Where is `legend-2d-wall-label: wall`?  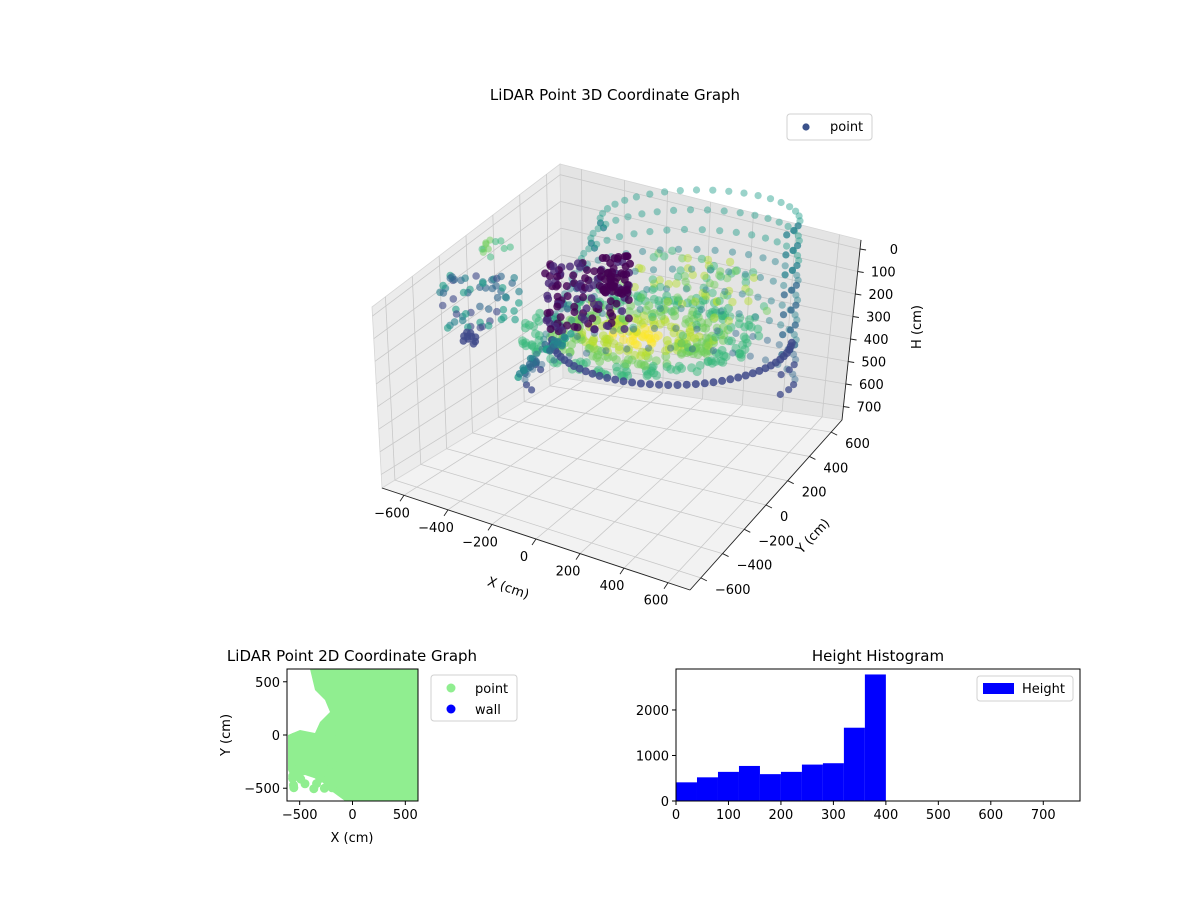
legend-2d-wall-label: wall is located at coordinates (488, 710).